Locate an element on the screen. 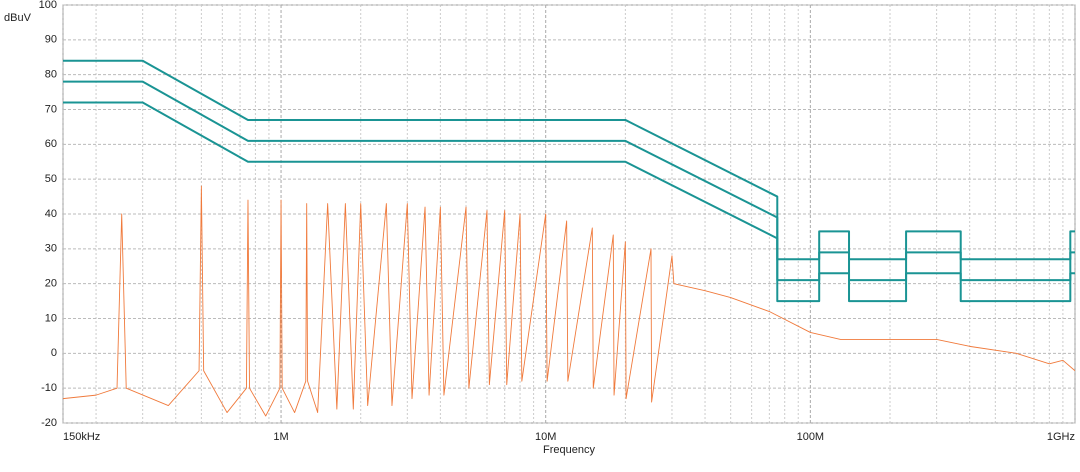 The width and height of the screenshot is (1080, 472). x-axis-label: Frequency is located at coordinates (569, 450).